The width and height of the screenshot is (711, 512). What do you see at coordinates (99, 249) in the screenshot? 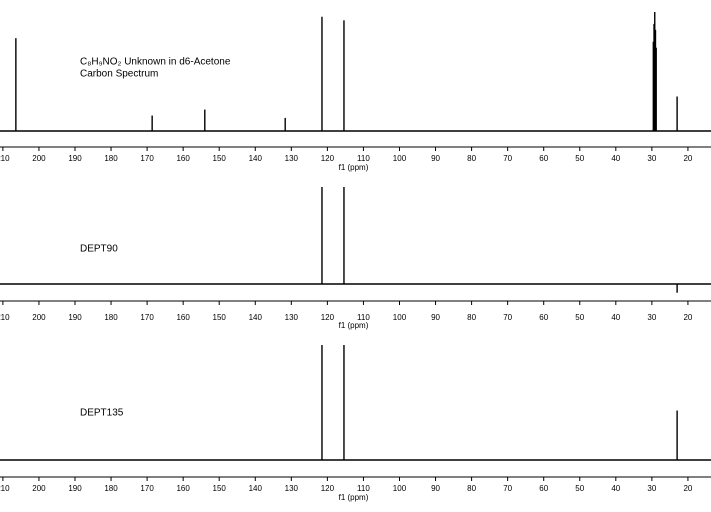
I see `chart-title: DEPT90` at bounding box center [99, 249].